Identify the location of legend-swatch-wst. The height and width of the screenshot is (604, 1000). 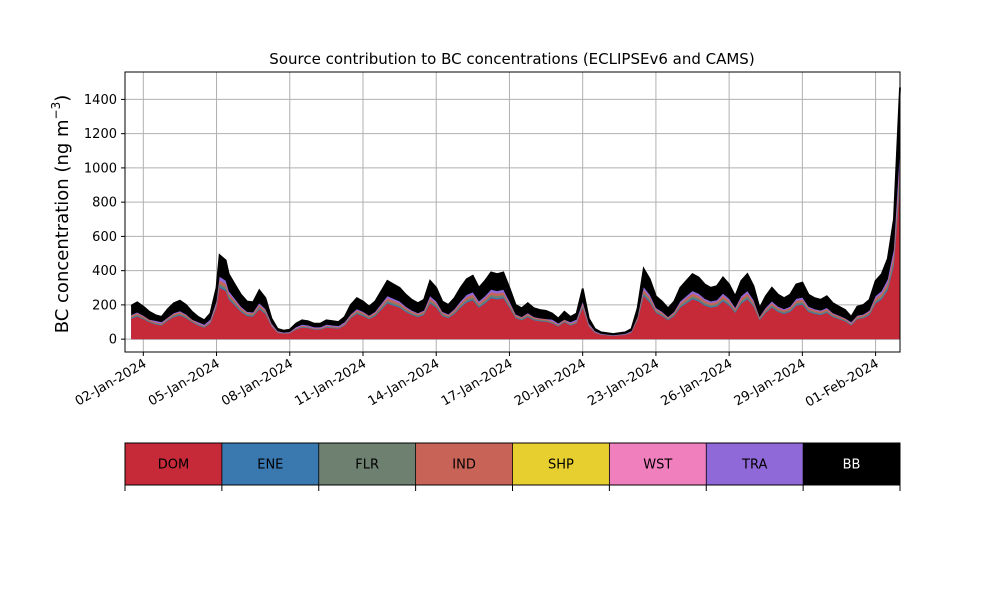
(658, 464).